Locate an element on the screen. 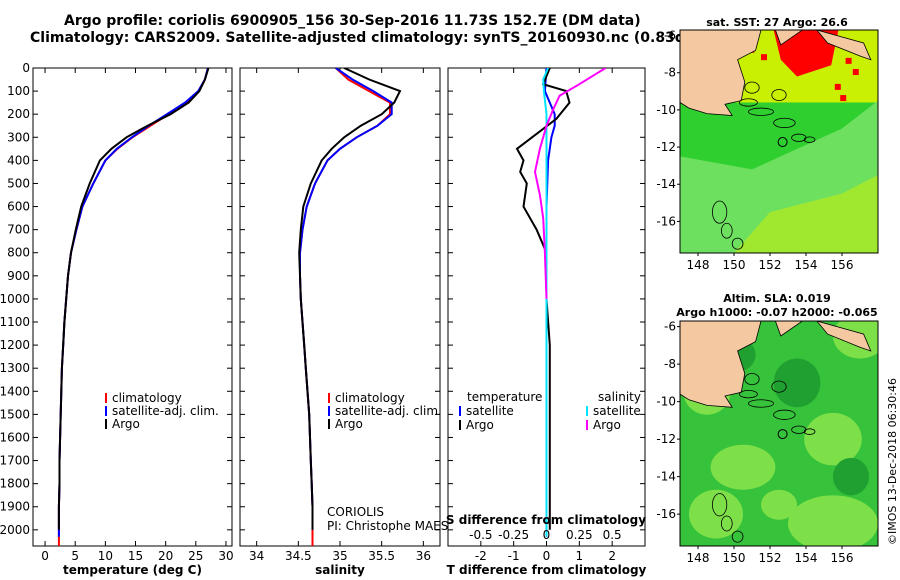 The image size is (900, 580). top-tick-label: -0.25 is located at coordinates (513, 535).